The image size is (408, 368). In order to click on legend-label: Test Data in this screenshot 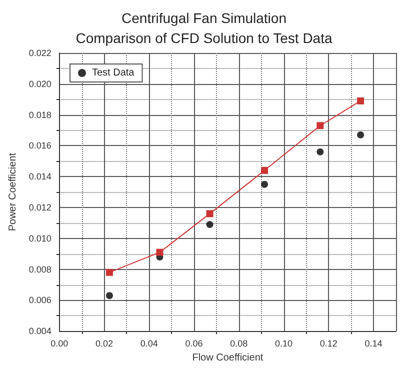, I will do `click(113, 73)`.